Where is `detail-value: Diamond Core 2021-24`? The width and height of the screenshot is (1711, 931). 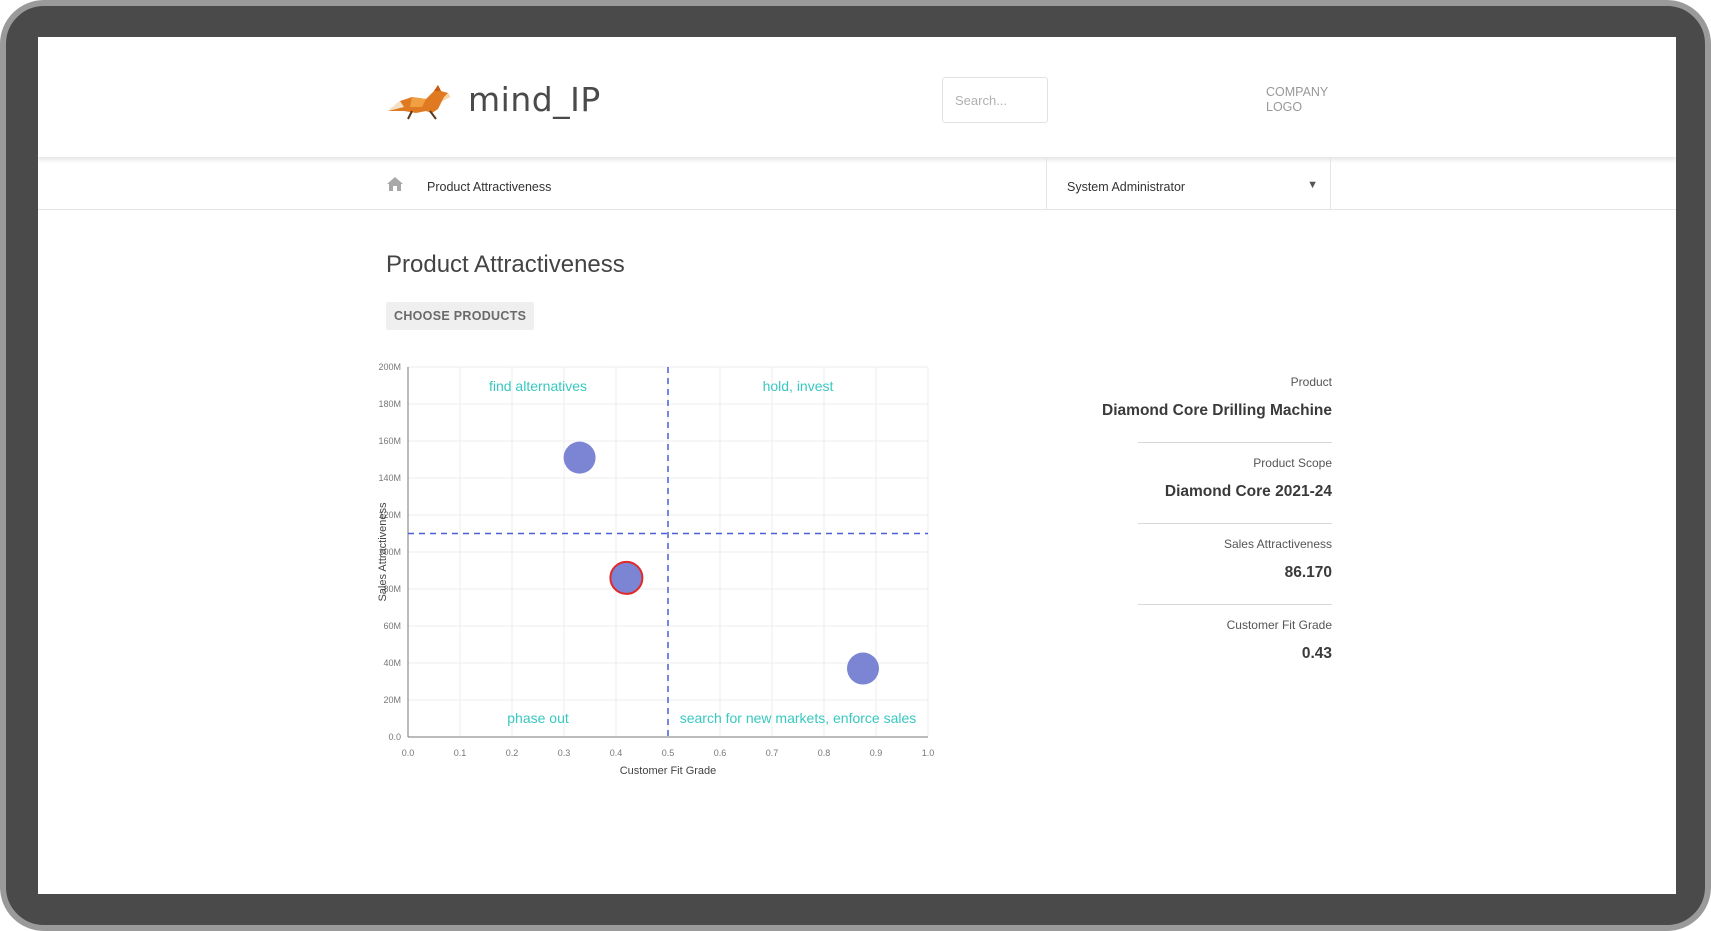
detail-value: Diamond Core 2021-24 is located at coordinates (1248, 491).